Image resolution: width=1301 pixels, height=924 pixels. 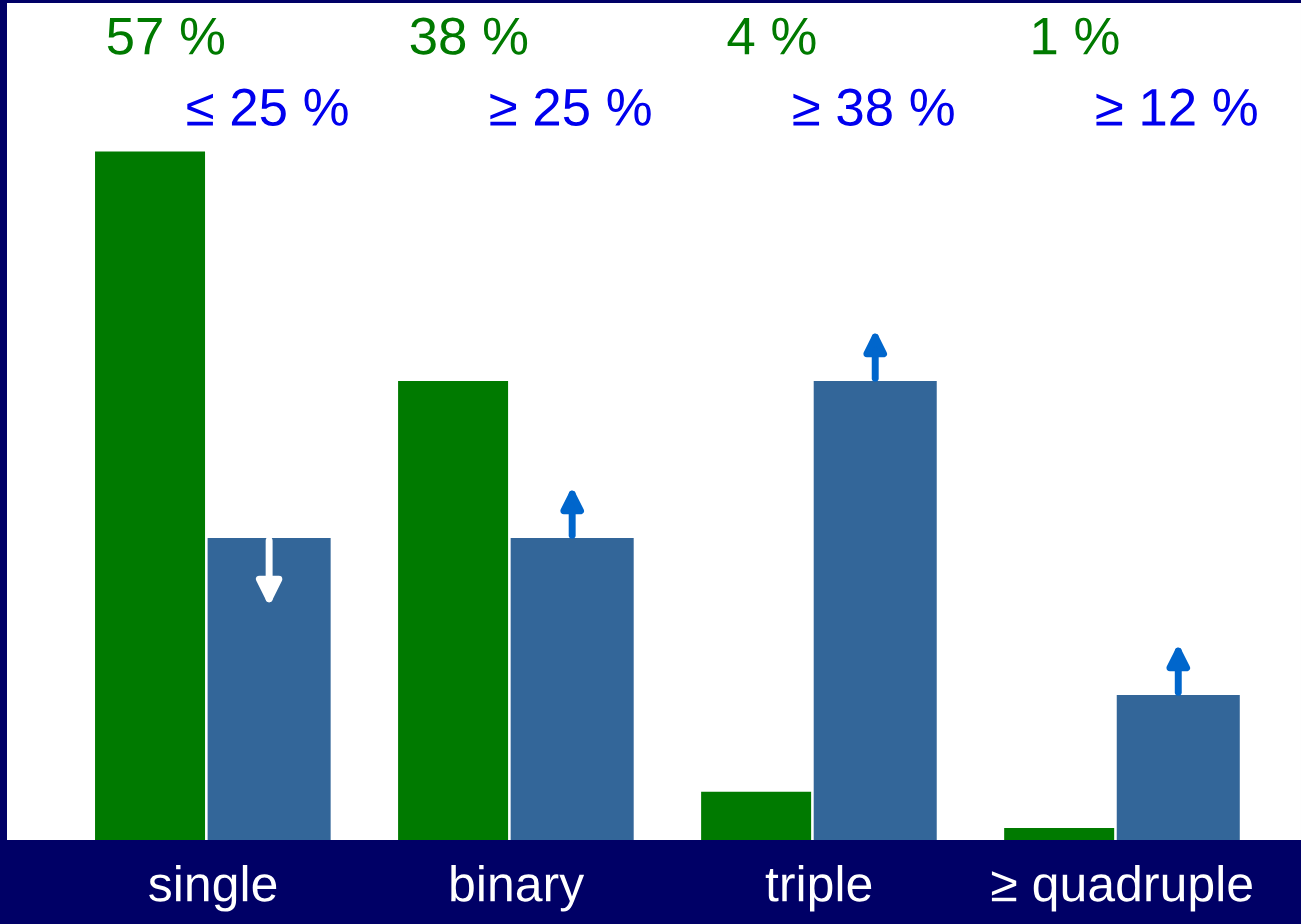 I want to click on text: ≥ 38 %, so click(x=873, y=107).